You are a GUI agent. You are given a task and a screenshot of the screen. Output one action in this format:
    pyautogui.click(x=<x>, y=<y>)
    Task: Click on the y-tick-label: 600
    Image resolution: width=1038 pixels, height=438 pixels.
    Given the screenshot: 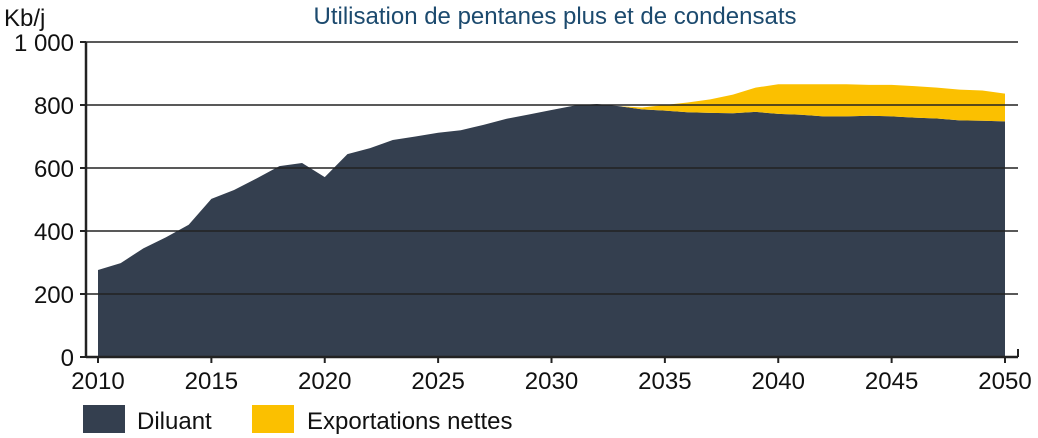 What is the action you would take?
    pyautogui.click(x=54, y=169)
    